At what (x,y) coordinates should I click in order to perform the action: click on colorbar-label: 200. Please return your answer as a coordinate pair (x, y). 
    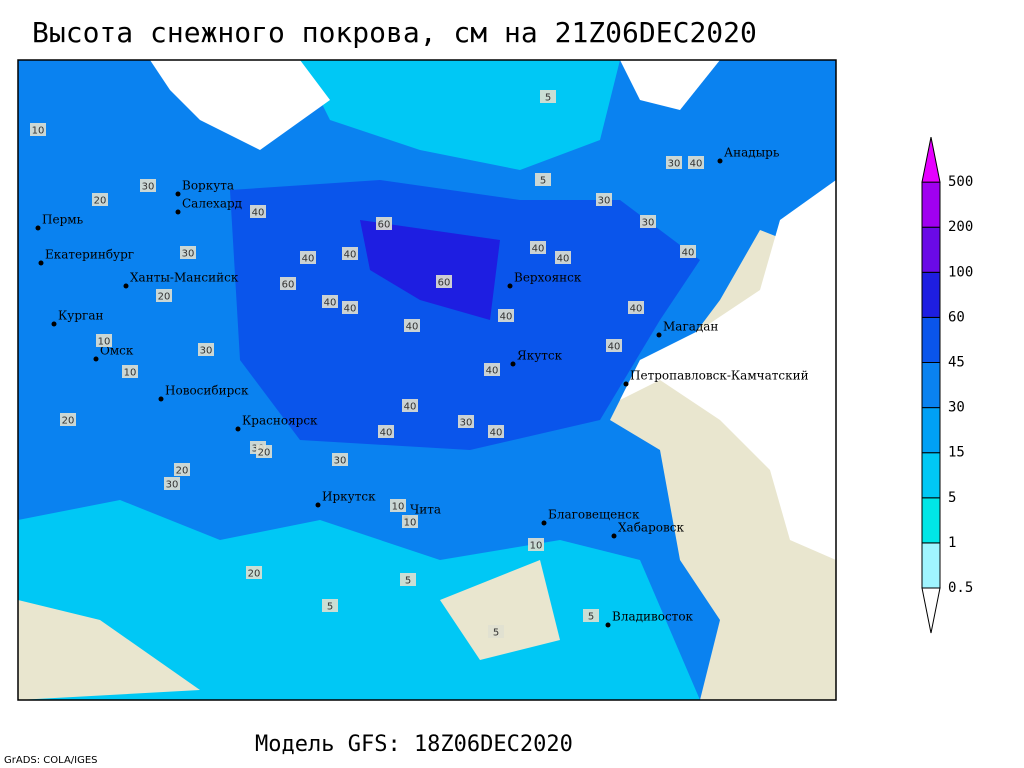
    Looking at the image, I should click on (960, 227).